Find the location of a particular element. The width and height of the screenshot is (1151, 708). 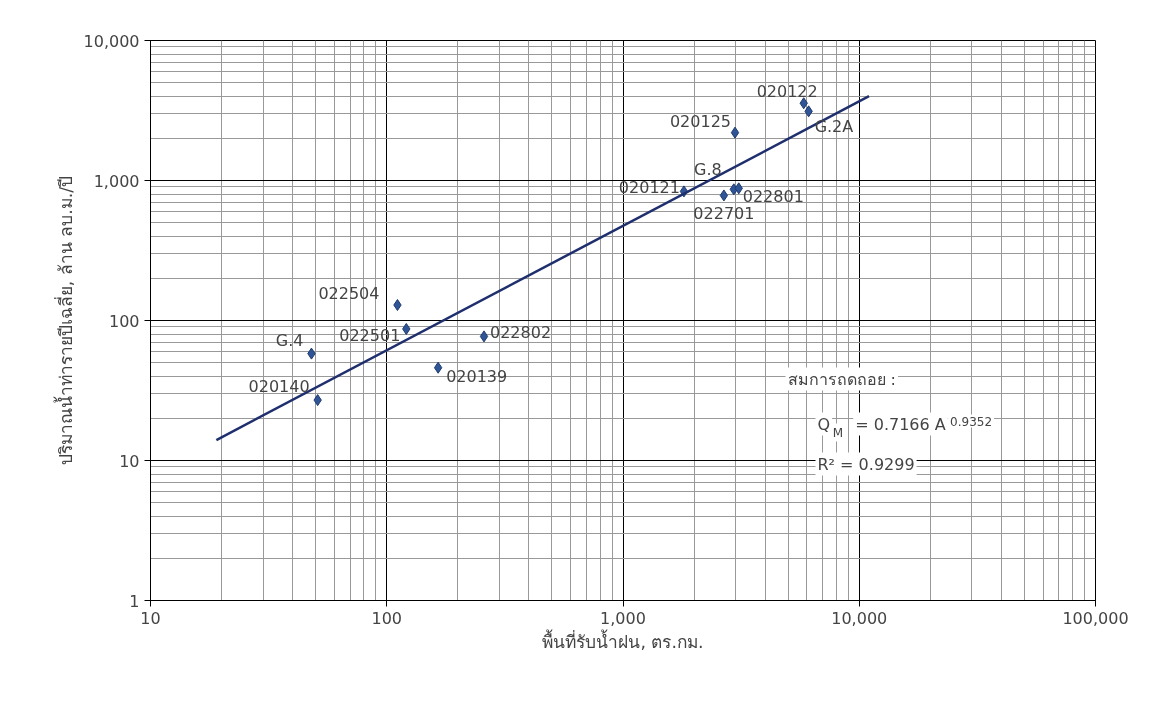

x-tick-label: 10,000 is located at coordinates (859, 618).